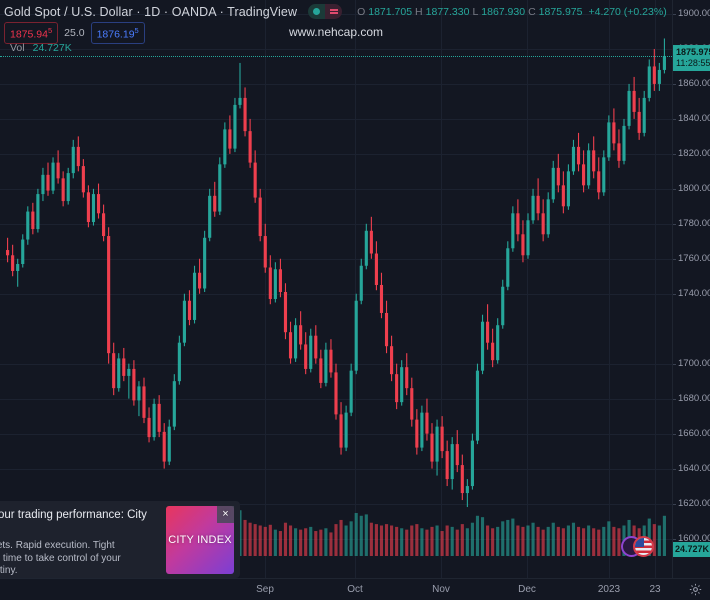 This screenshot has height=600, width=710. What do you see at coordinates (691, 293) in the screenshot?
I see `price-axis-tick: 1740.000` at bounding box center [691, 293].